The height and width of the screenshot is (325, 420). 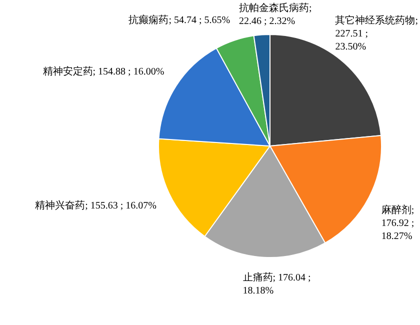 I want to click on slice-label: 精神兴奋药; 155.63 ; 16.07%, so click(x=95, y=206).